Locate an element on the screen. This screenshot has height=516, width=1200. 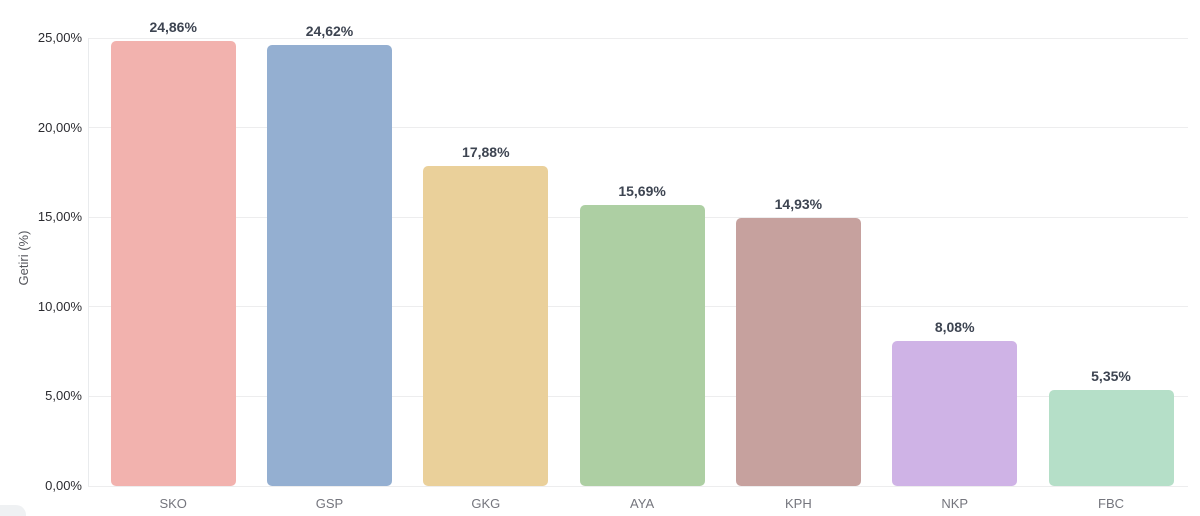
bar-value-label: 24,62% is located at coordinates (329, 30).